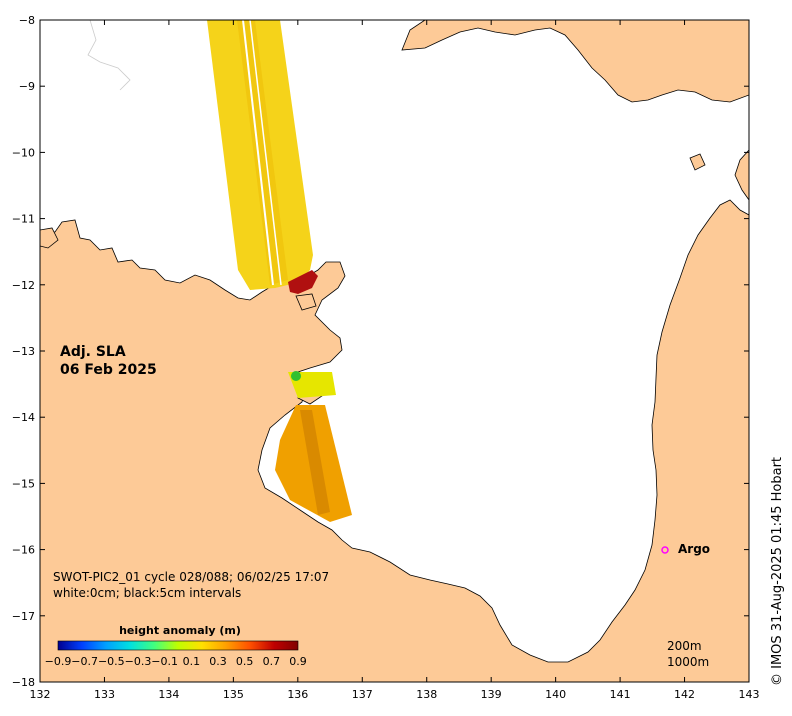 Image resolution: width=792 pixels, height=716 pixels. Describe the element at coordinates (315, 462) in the screenshot. I see `swot-swath-south-band` at that location.